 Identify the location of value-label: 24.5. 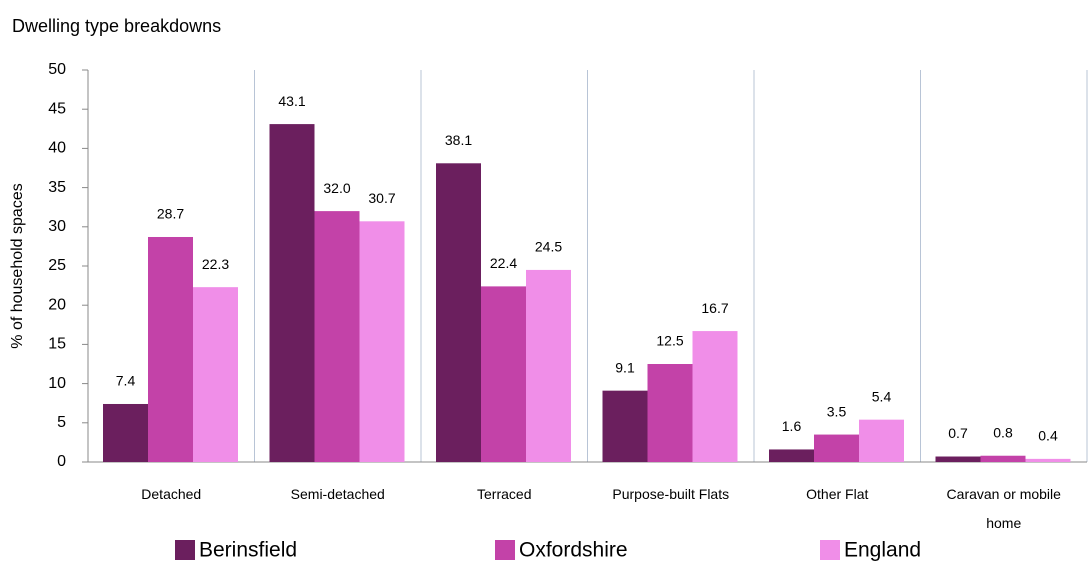
(548, 247).